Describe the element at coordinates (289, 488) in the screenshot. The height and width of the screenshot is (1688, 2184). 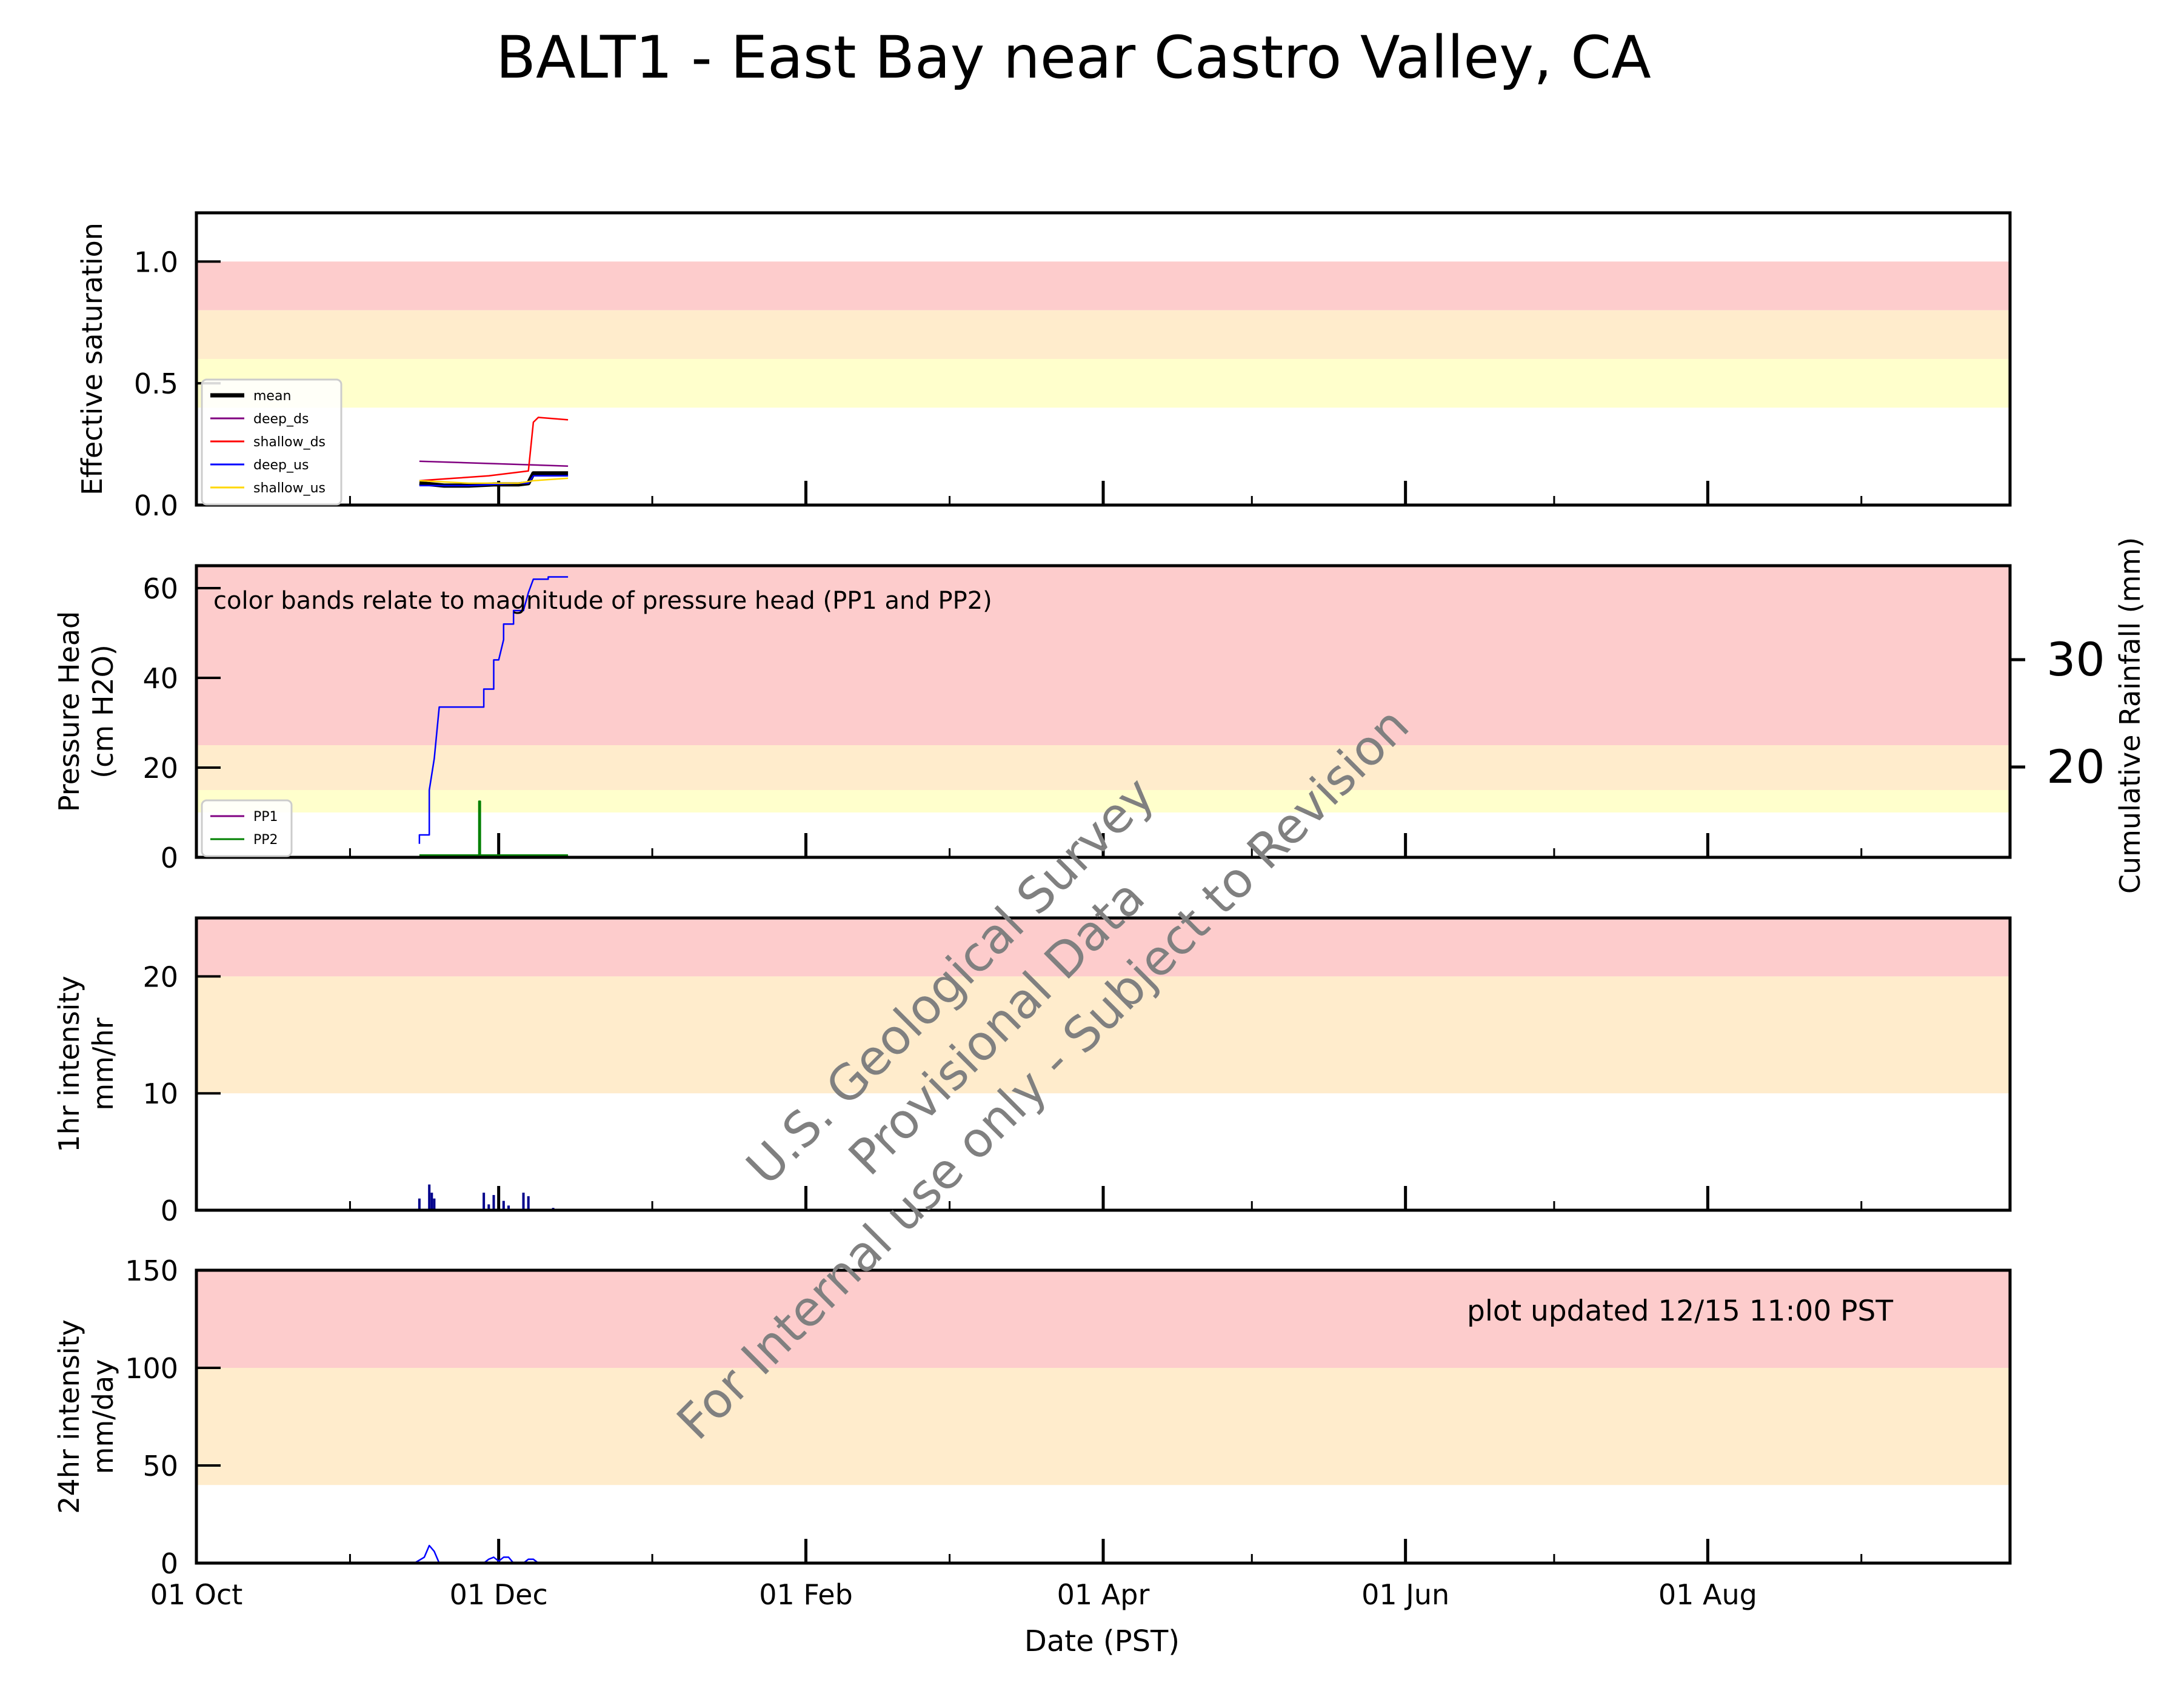
I see `legend-label: shallow_us` at that location.